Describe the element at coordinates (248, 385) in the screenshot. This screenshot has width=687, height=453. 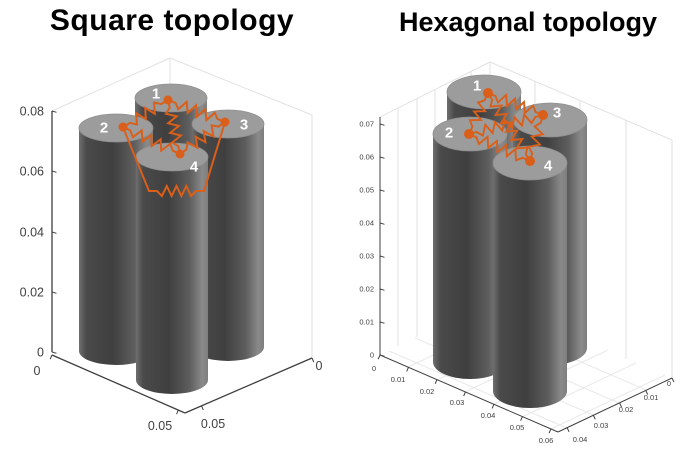
I see `y-axis` at that location.